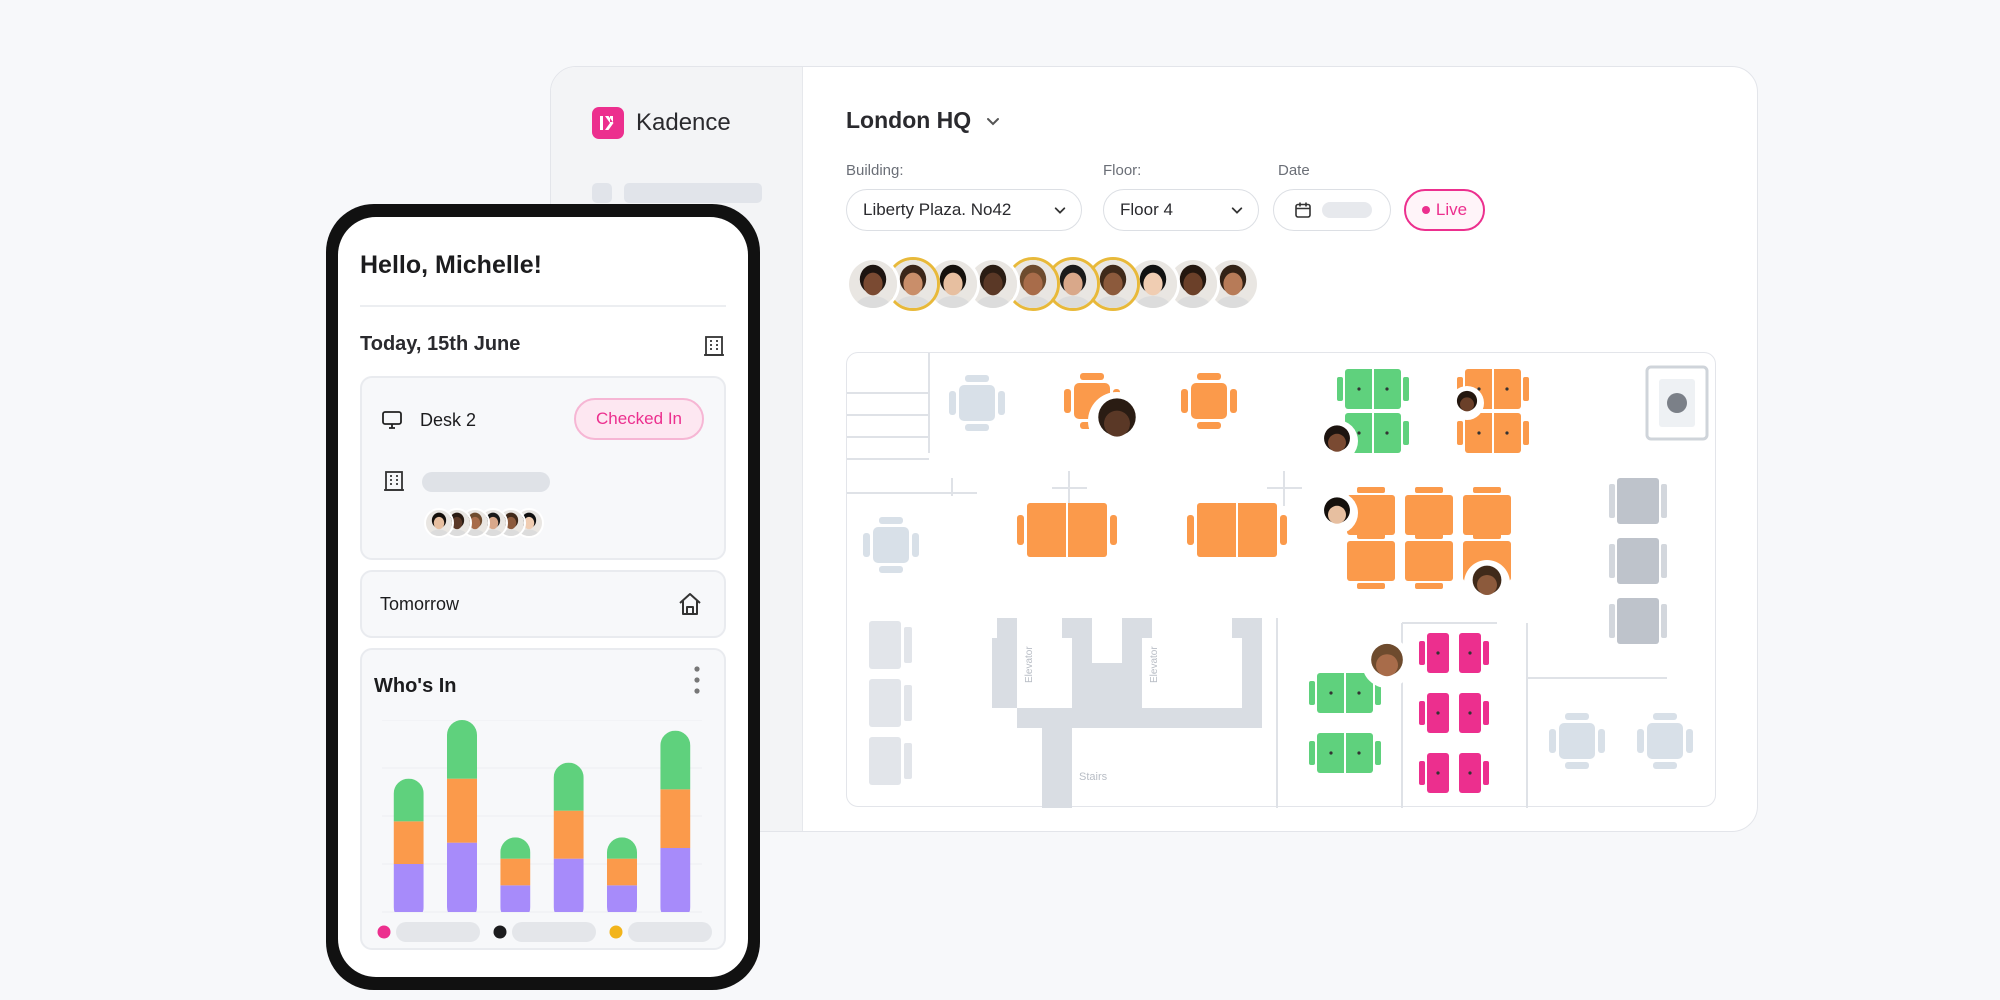 The image size is (2000, 1000). What do you see at coordinates (484, 525) in the screenshot?
I see `colleague-avatars` at bounding box center [484, 525].